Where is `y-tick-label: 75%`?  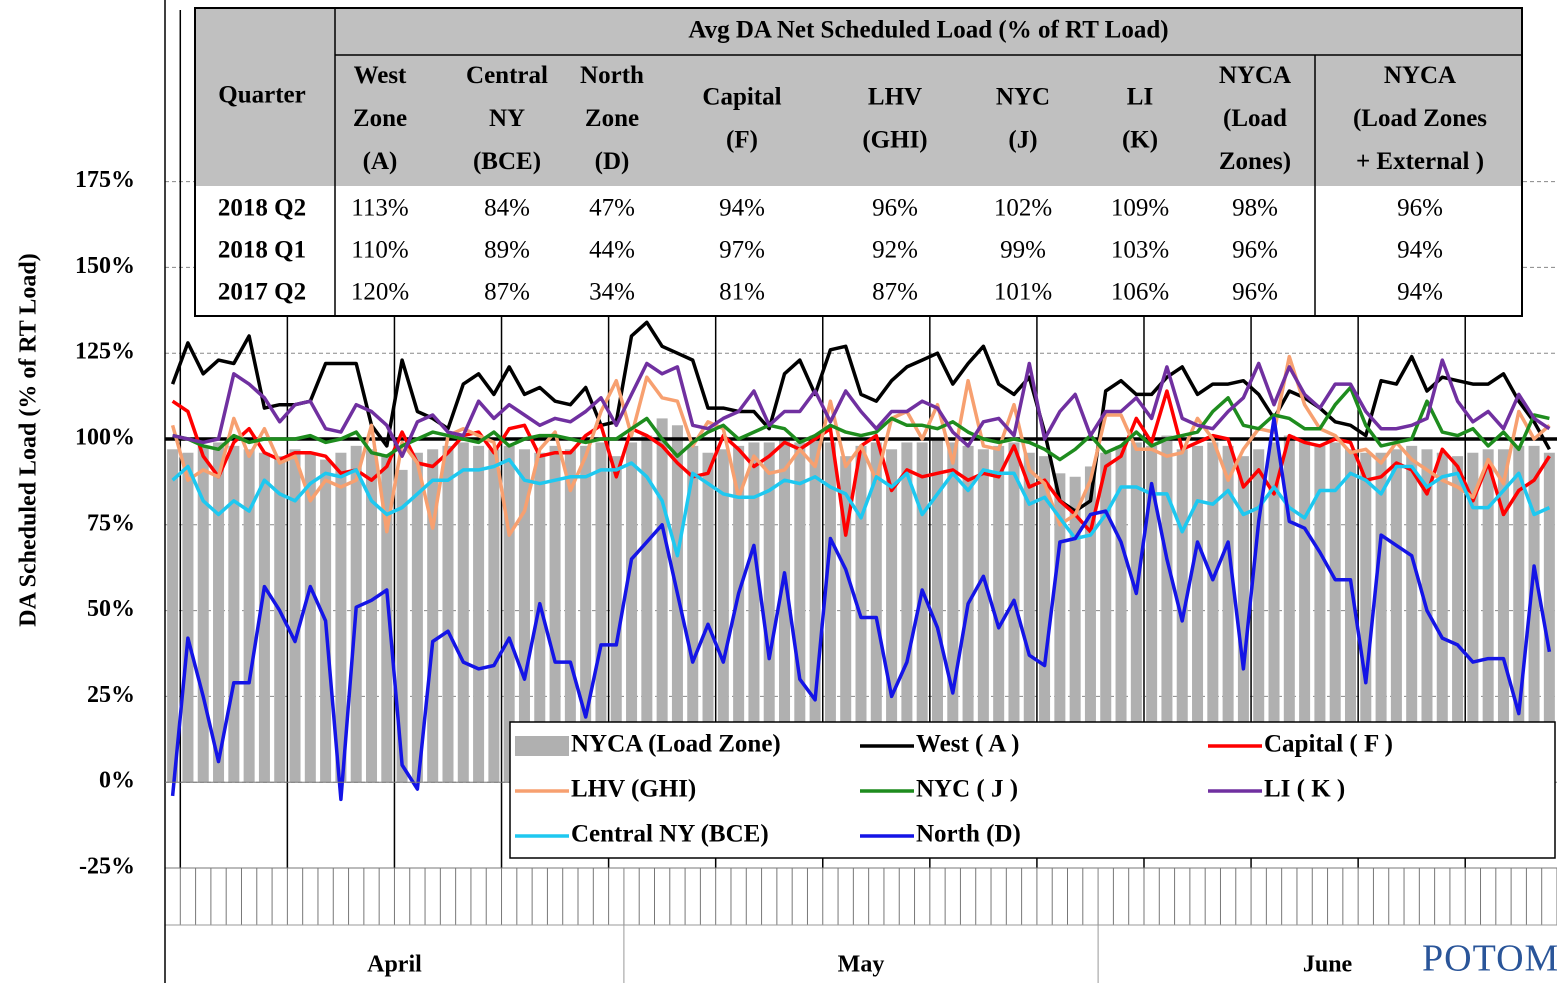 y-tick-label: 75% is located at coordinates (111, 523).